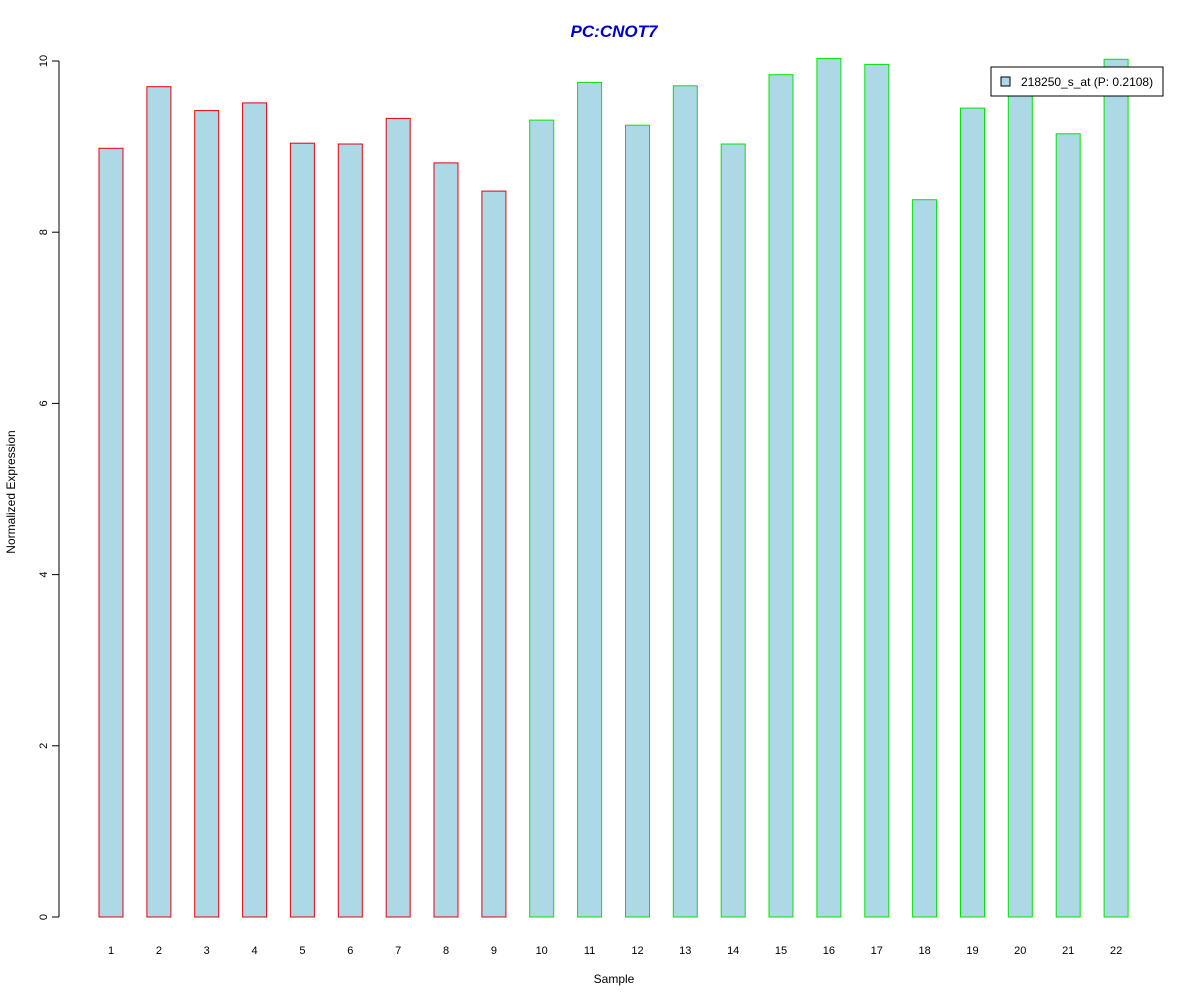  Describe the element at coordinates (44, 575) in the screenshot. I see `y-tick-label: 4` at that location.